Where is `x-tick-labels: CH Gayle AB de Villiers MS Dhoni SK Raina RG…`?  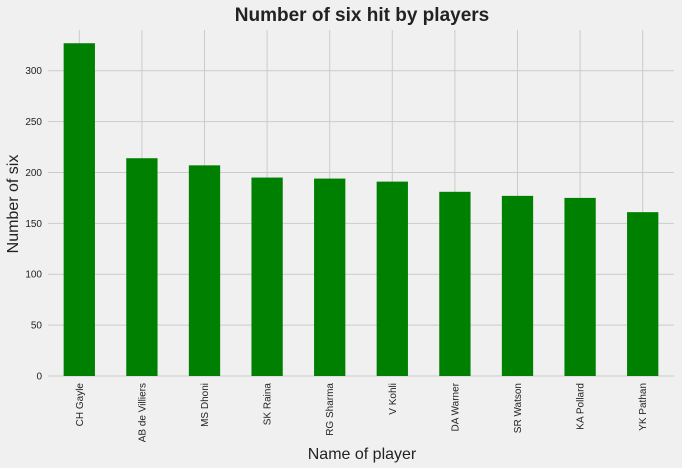
x-tick-labels: CH Gayle AB de Villiers MS Dhoni SK Raina RG… is located at coordinates (362, 412).